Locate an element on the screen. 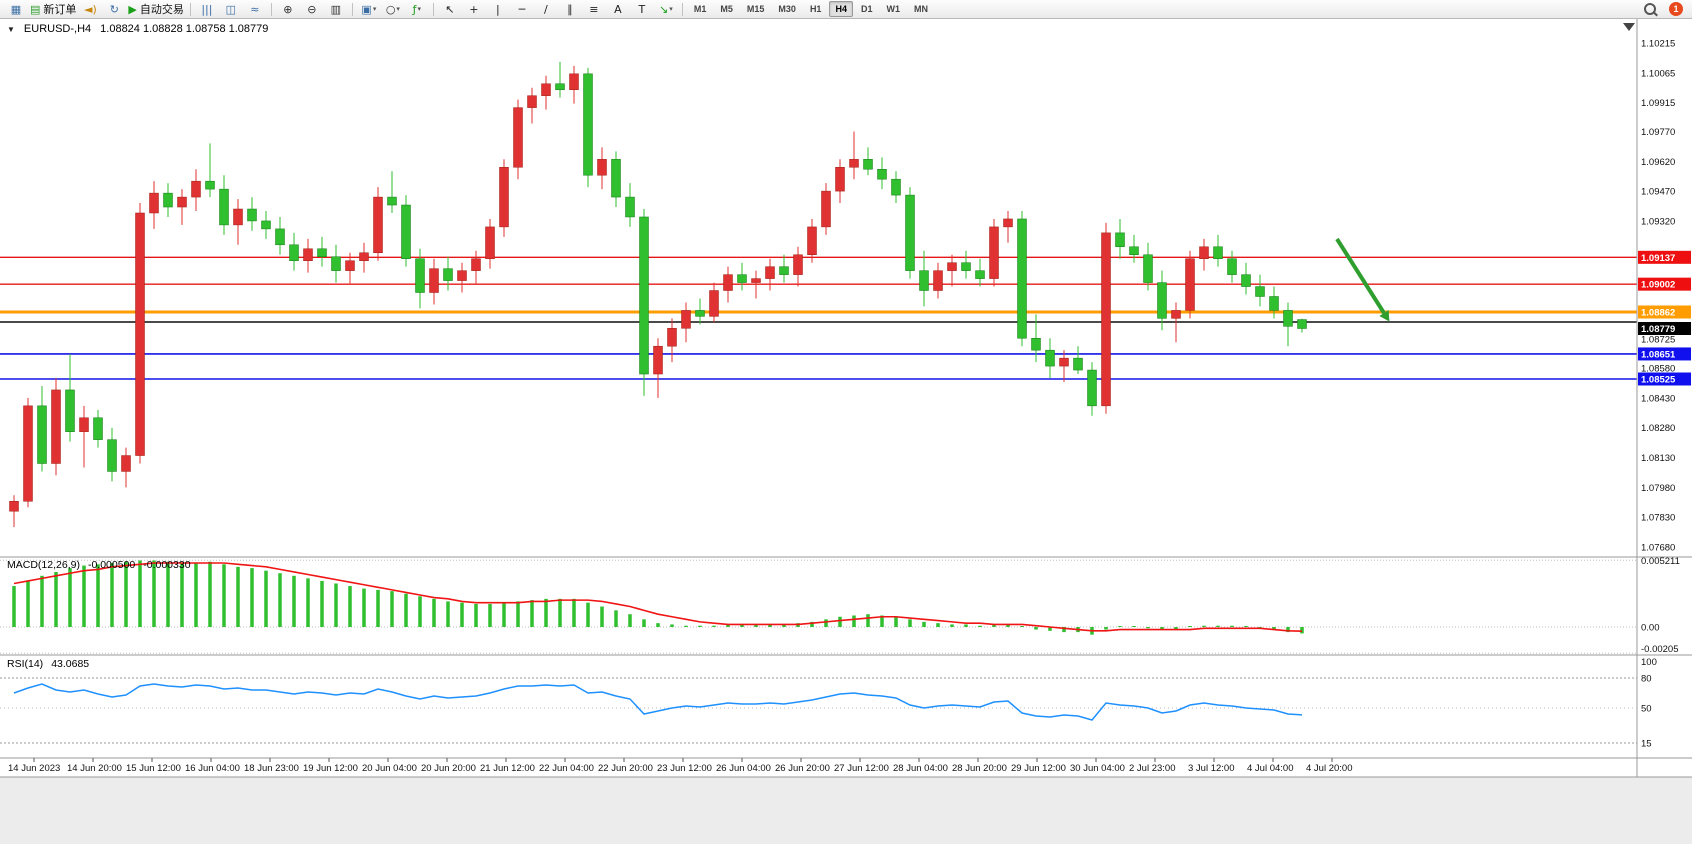 The height and width of the screenshot is (844, 1692). time-axis-label: 26 Jun 20:00 is located at coordinates (802, 768).